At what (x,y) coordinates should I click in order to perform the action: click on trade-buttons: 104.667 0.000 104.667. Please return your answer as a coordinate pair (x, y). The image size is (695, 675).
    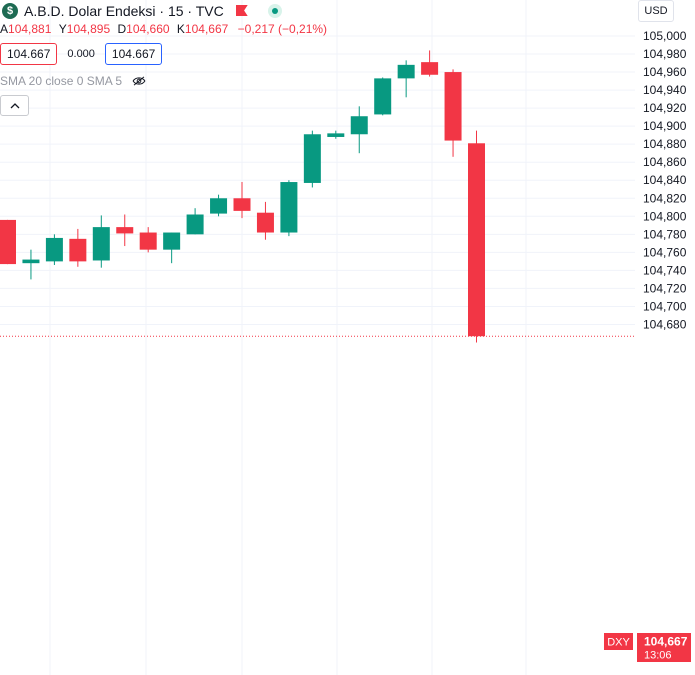
    Looking at the image, I should click on (81, 54).